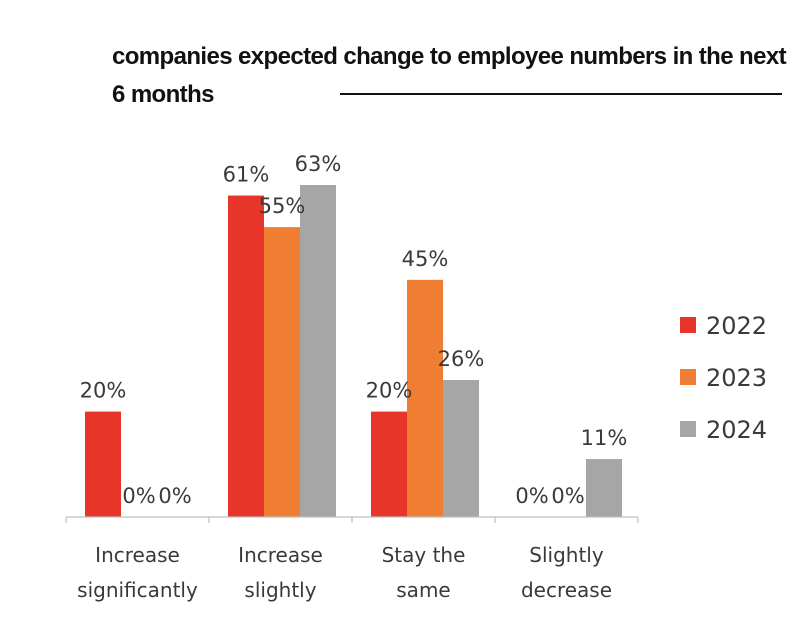 This screenshot has height=623, width=800. What do you see at coordinates (566, 555) in the screenshot?
I see `category-label: Slightly` at bounding box center [566, 555].